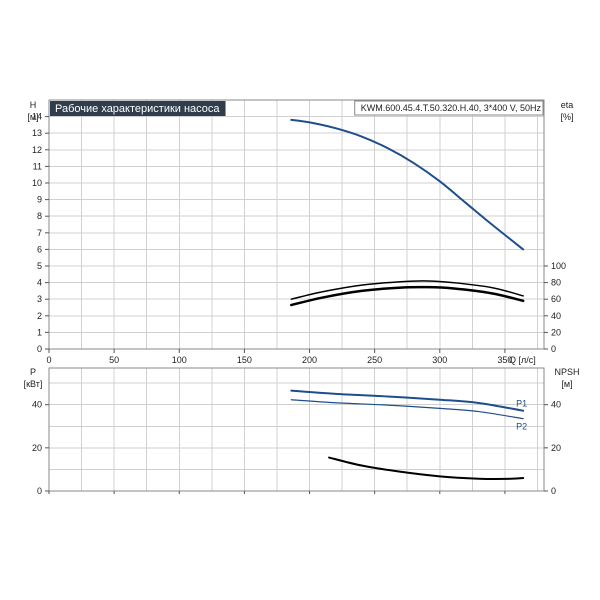  Describe the element at coordinates (426, 468) in the screenshot. I see `npsh-curve` at that location.